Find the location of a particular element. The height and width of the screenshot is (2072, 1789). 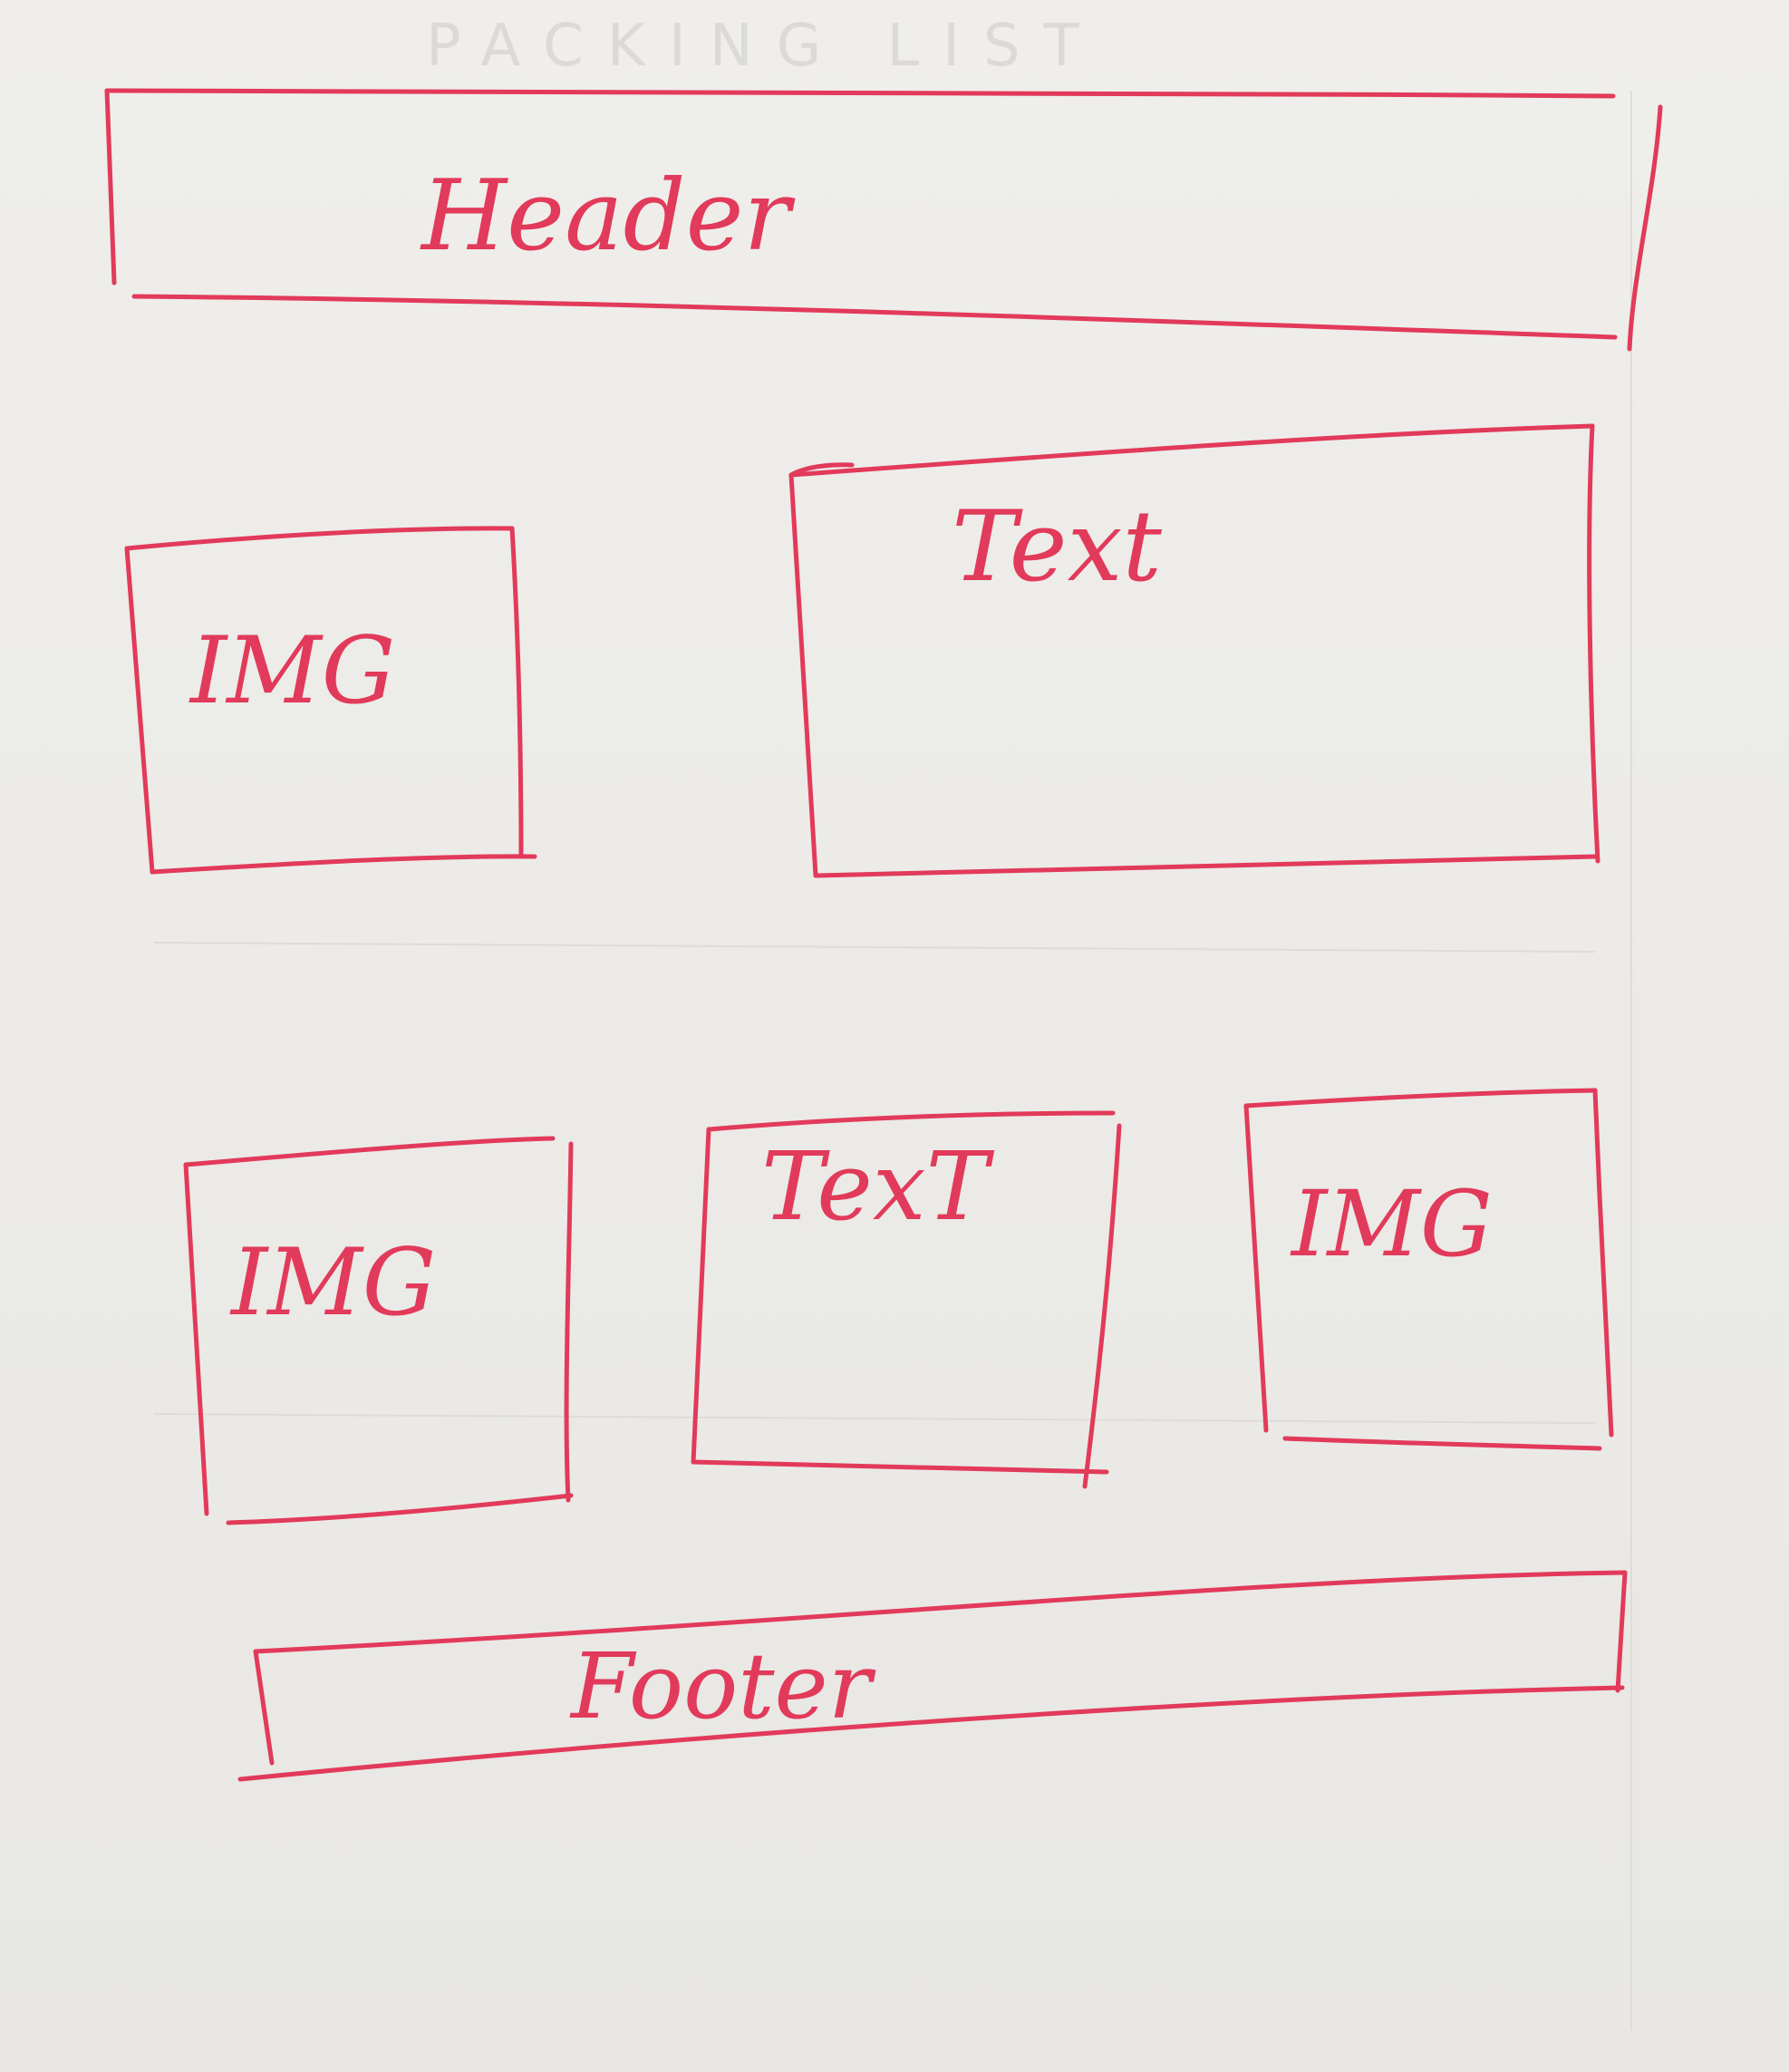

row1-image-box-top is located at coordinates (319, 538).